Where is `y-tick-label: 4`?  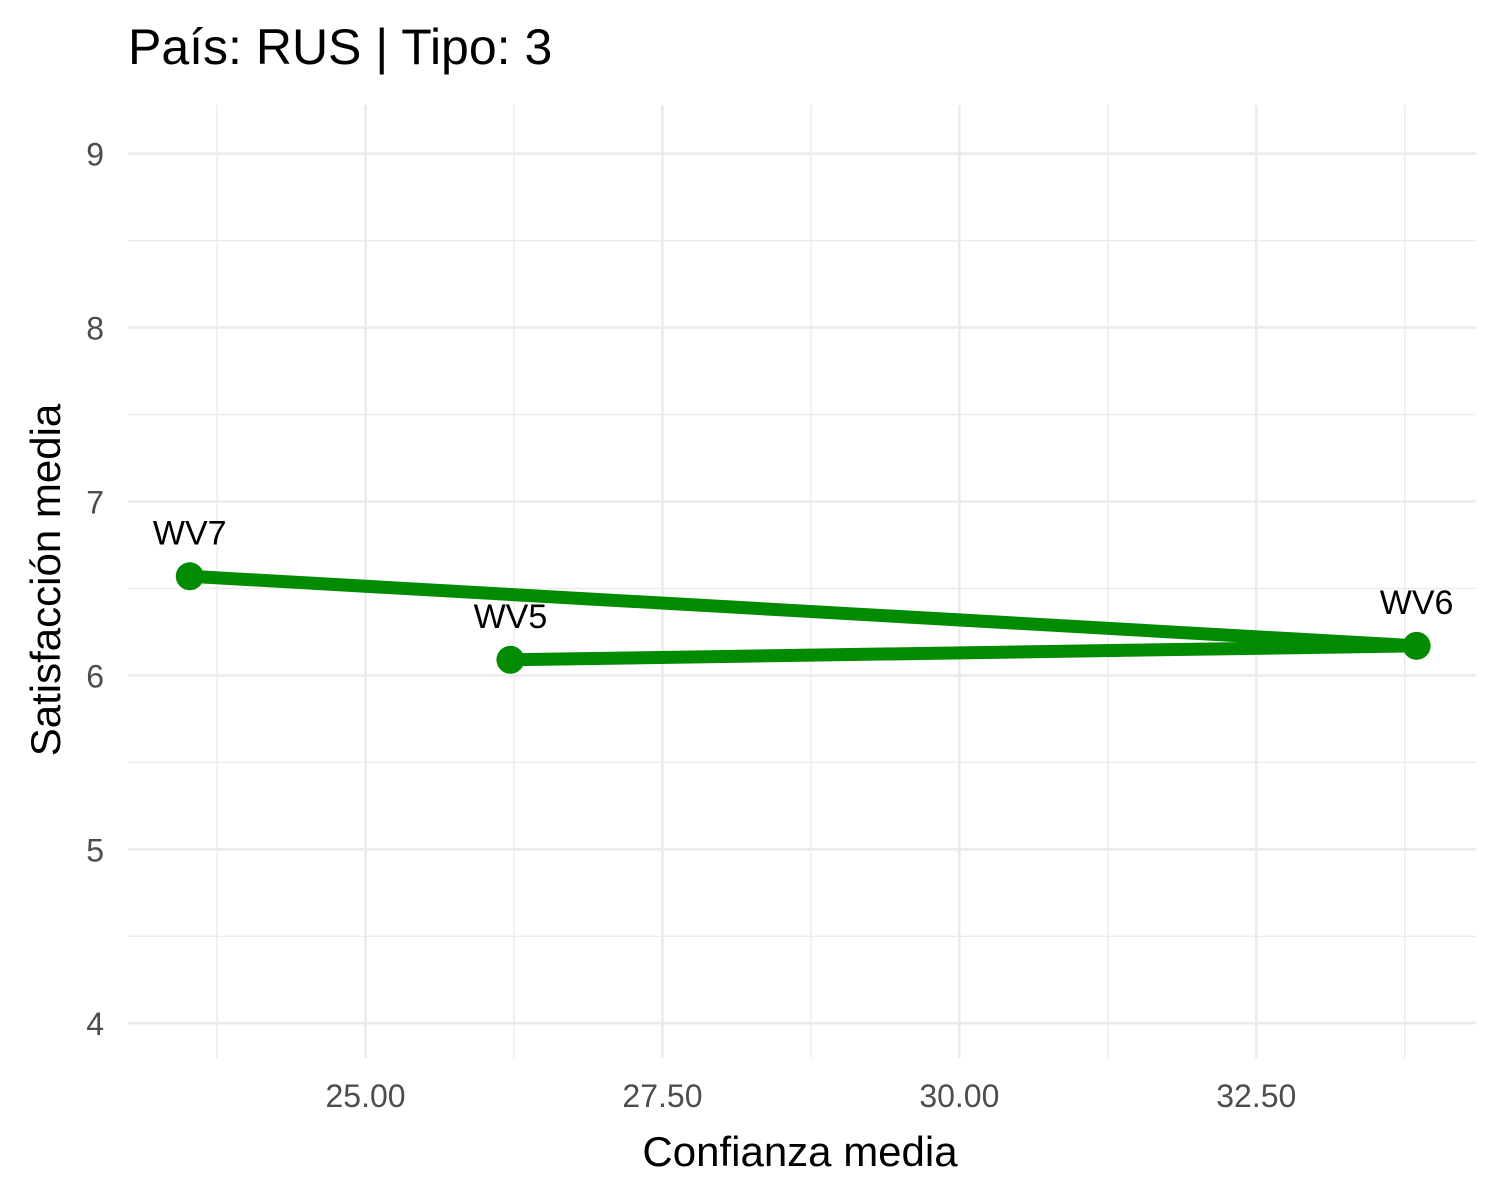
y-tick-label: 4 is located at coordinates (95, 1024).